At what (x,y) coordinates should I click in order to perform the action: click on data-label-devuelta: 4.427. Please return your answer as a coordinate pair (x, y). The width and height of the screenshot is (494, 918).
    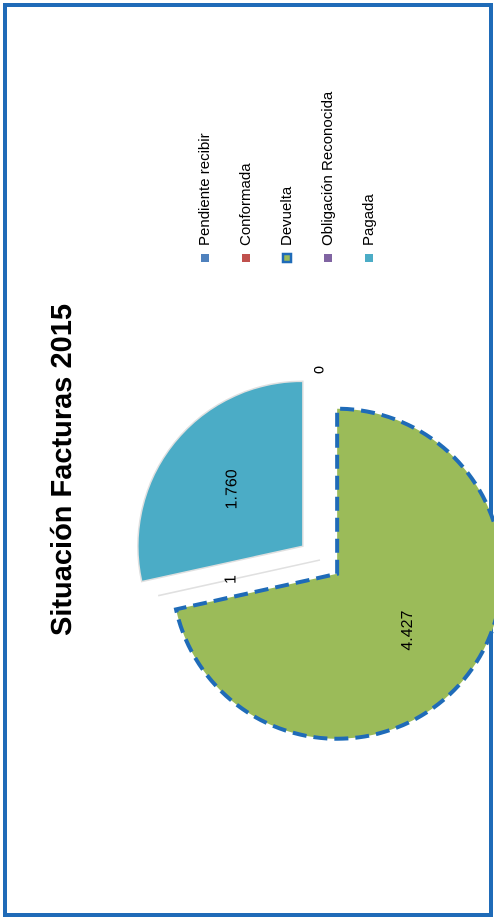
    Looking at the image, I should click on (407, 630).